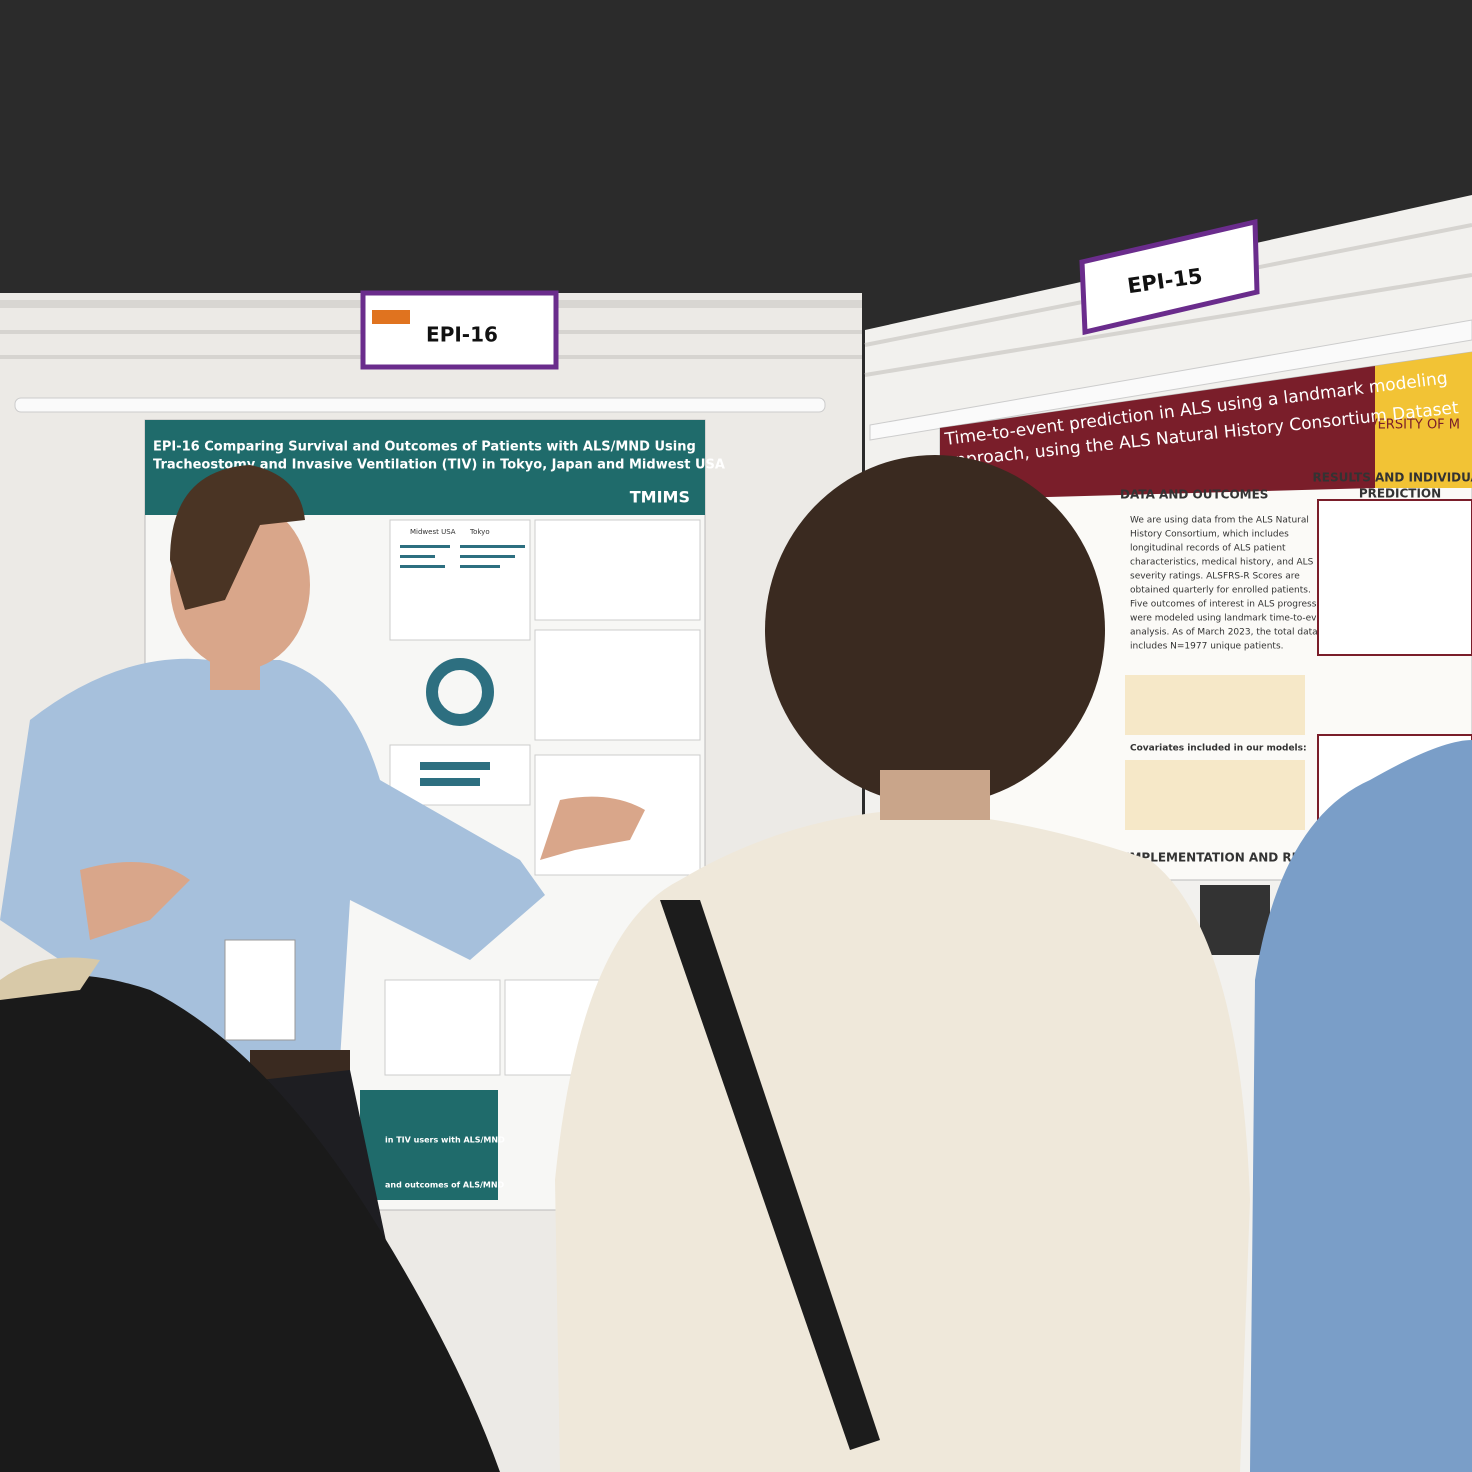 The image size is (1472, 1472). Describe the element at coordinates (1361, 1106) in the screenshot. I see `man-right` at that location.